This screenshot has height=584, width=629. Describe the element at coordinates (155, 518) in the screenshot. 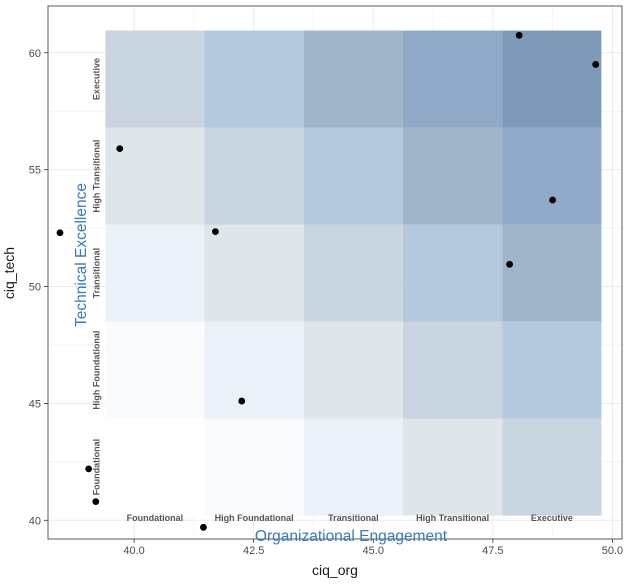

I see `x-band-label: Foundational` at that location.